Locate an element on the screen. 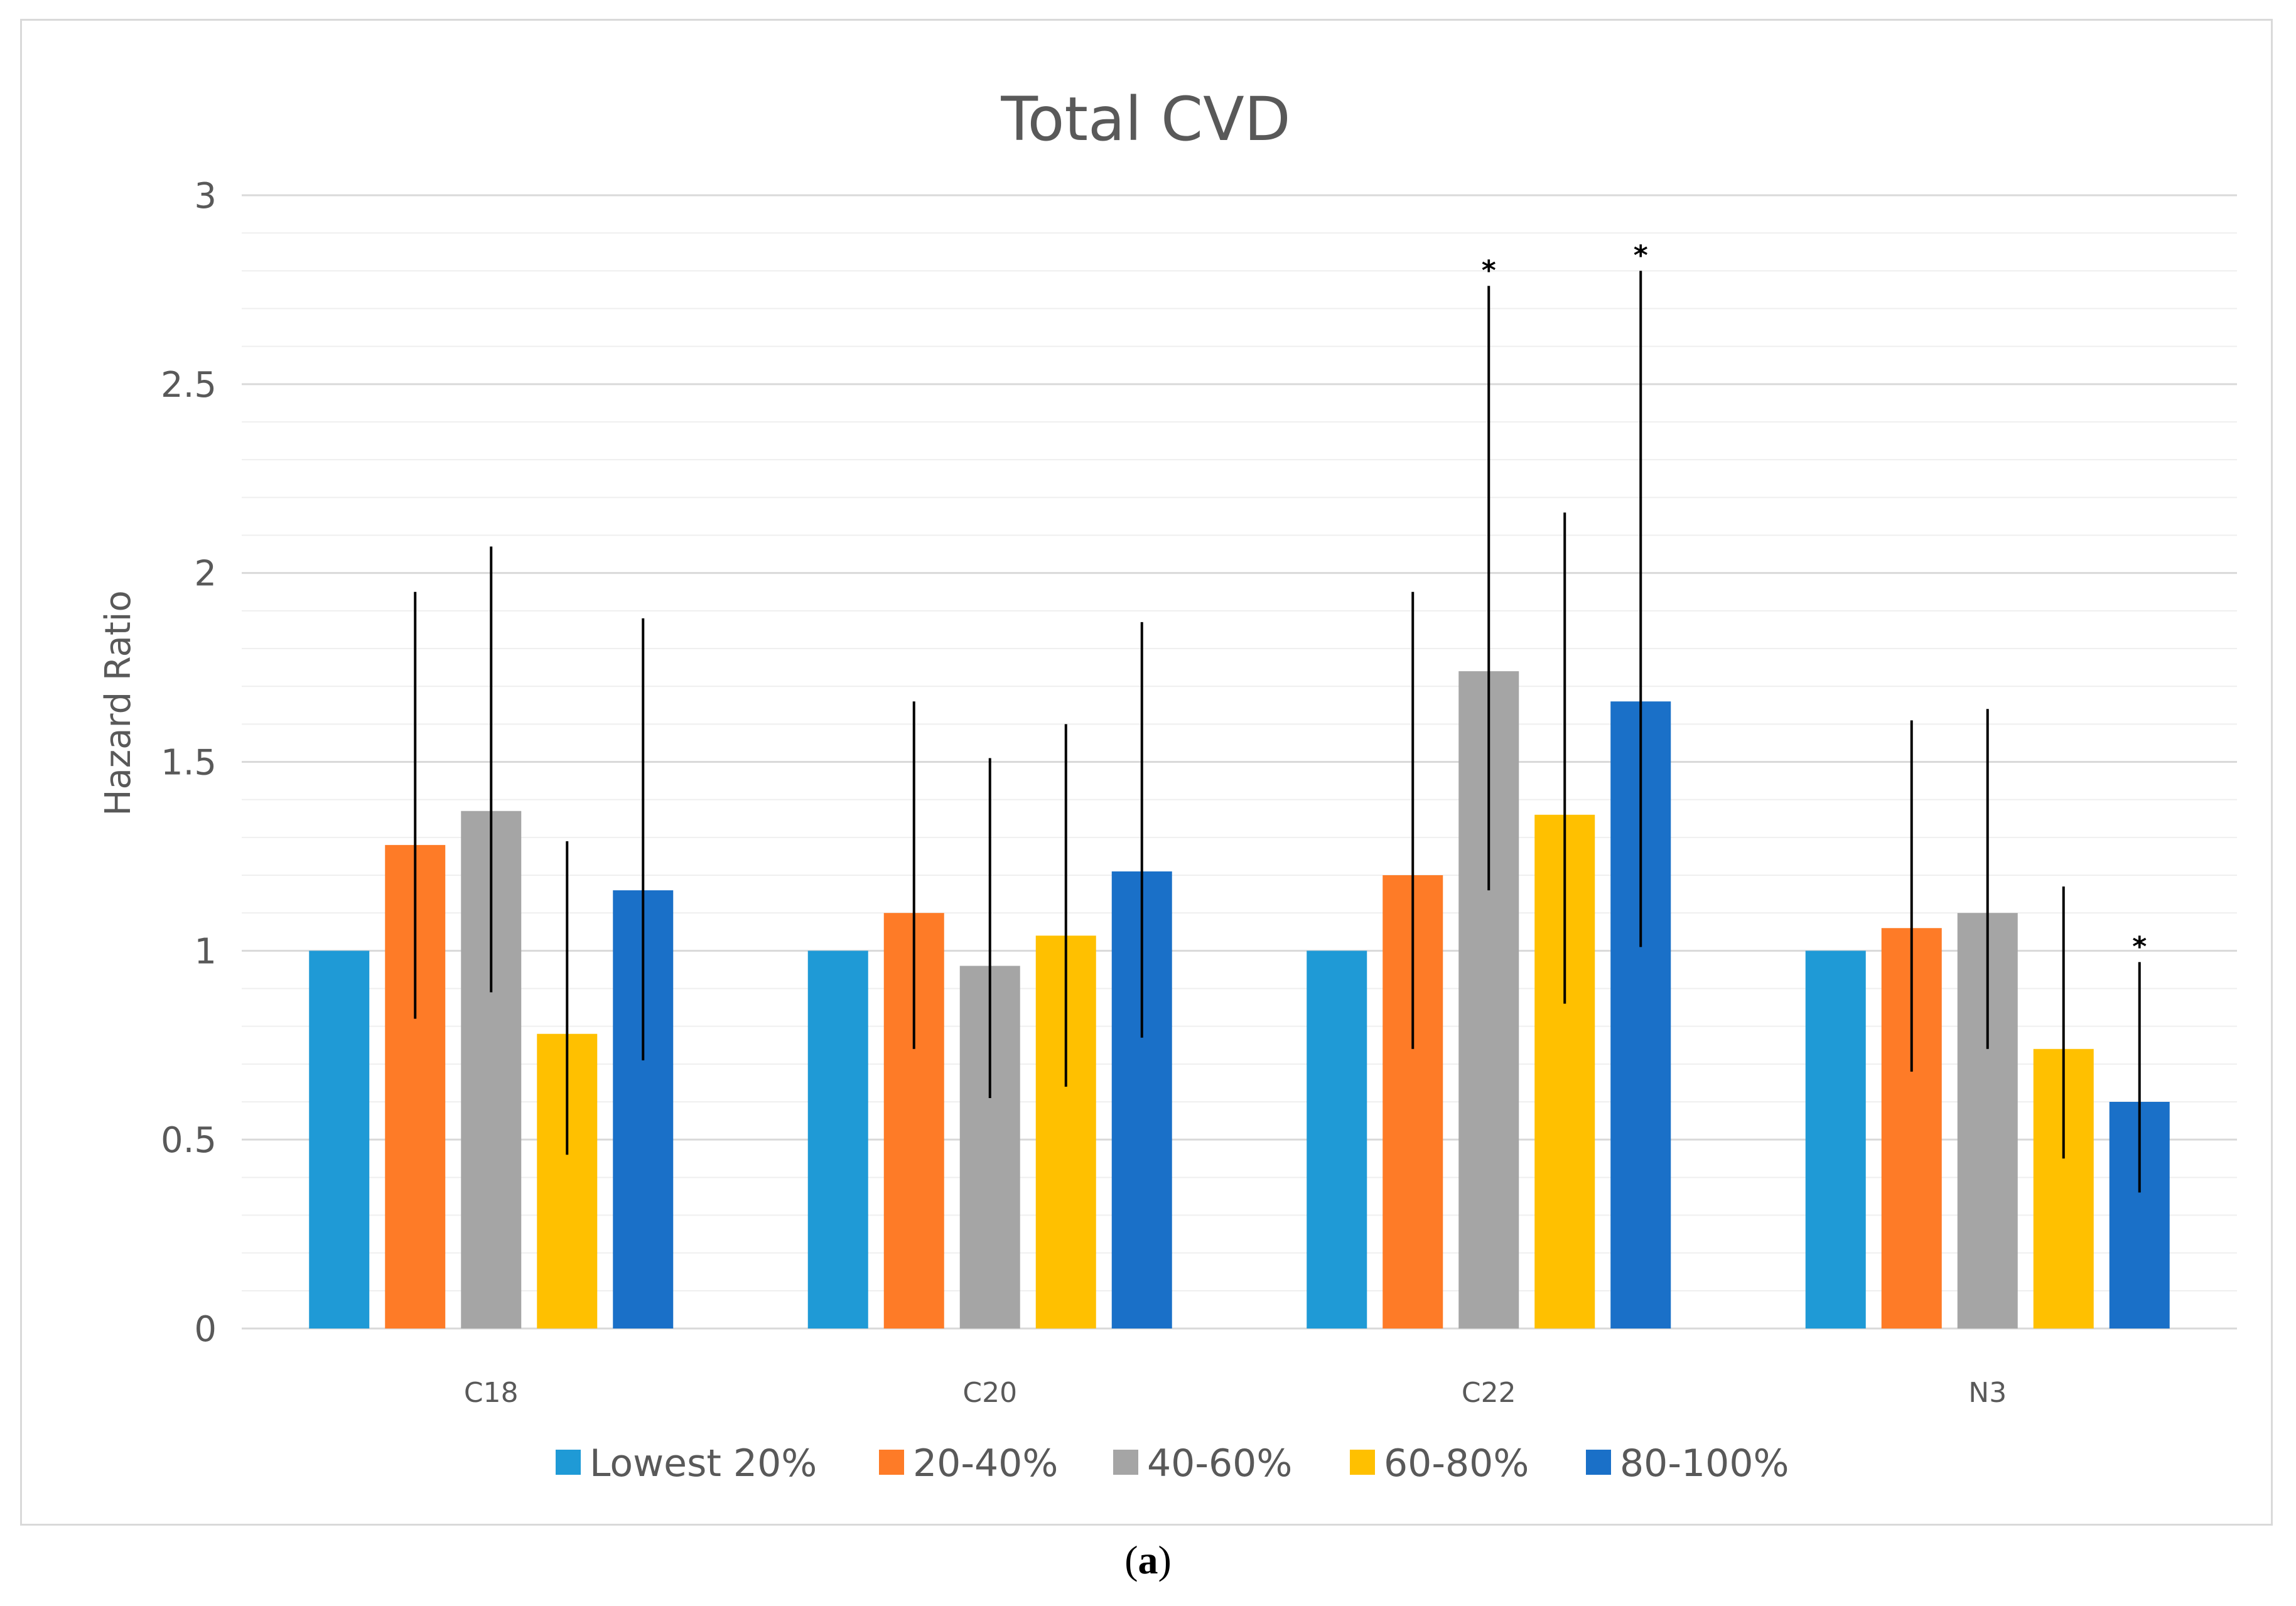  x-category-label: C18 is located at coordinates (492, 1393).